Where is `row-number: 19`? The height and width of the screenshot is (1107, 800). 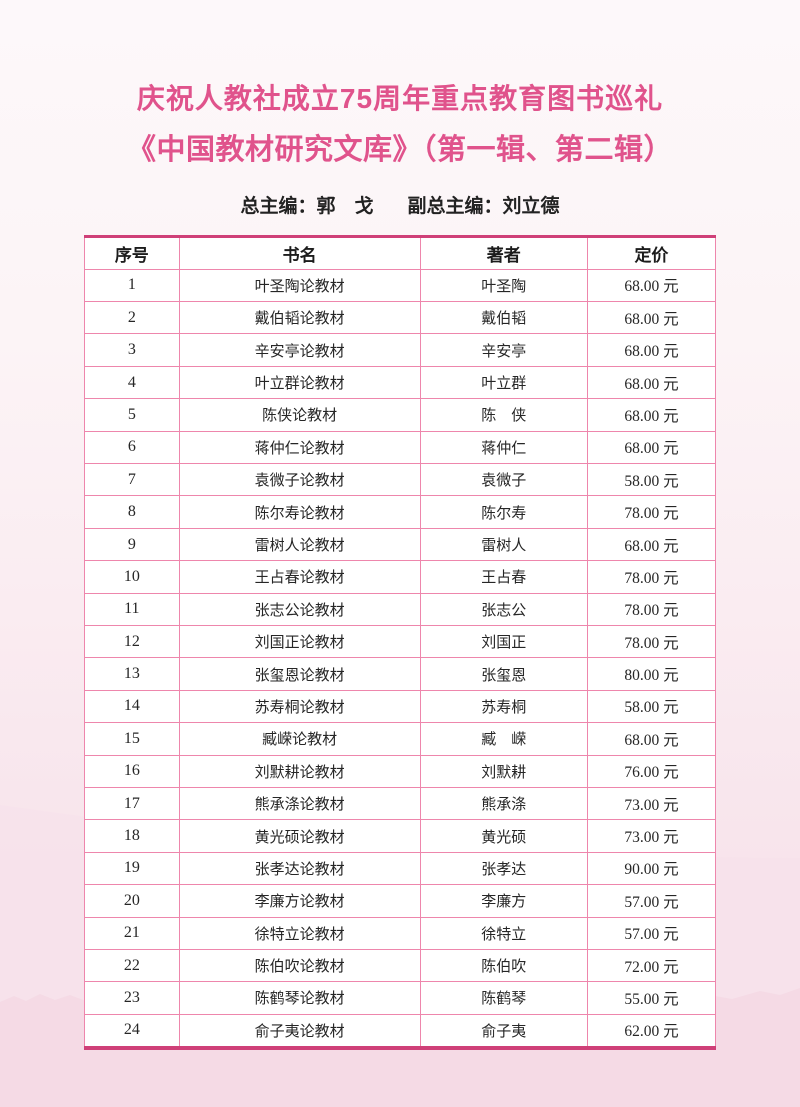 row-number: 19 is located at coordinates (132, 868).